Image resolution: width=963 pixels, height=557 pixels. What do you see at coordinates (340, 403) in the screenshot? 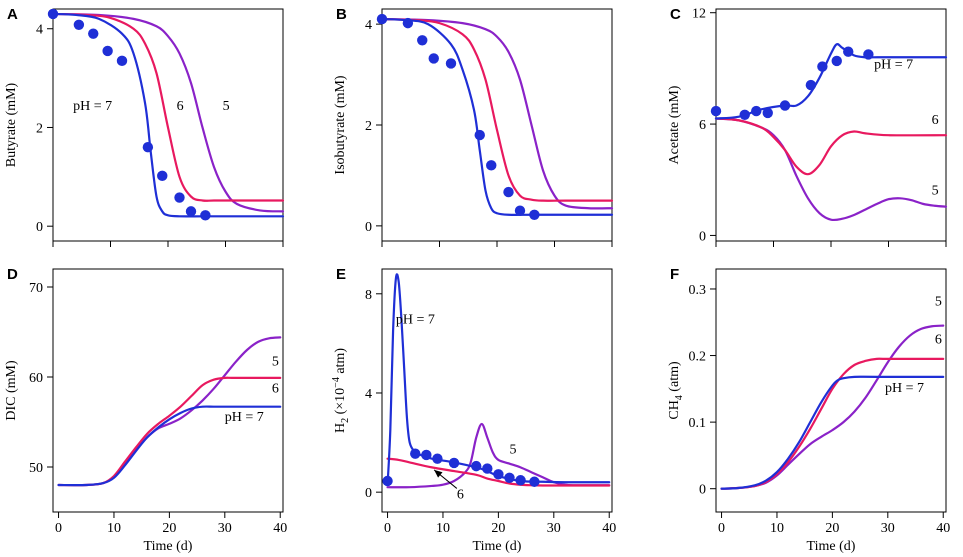
I see `y-axis-label-part: (×10` at bounding box center [340, 403].